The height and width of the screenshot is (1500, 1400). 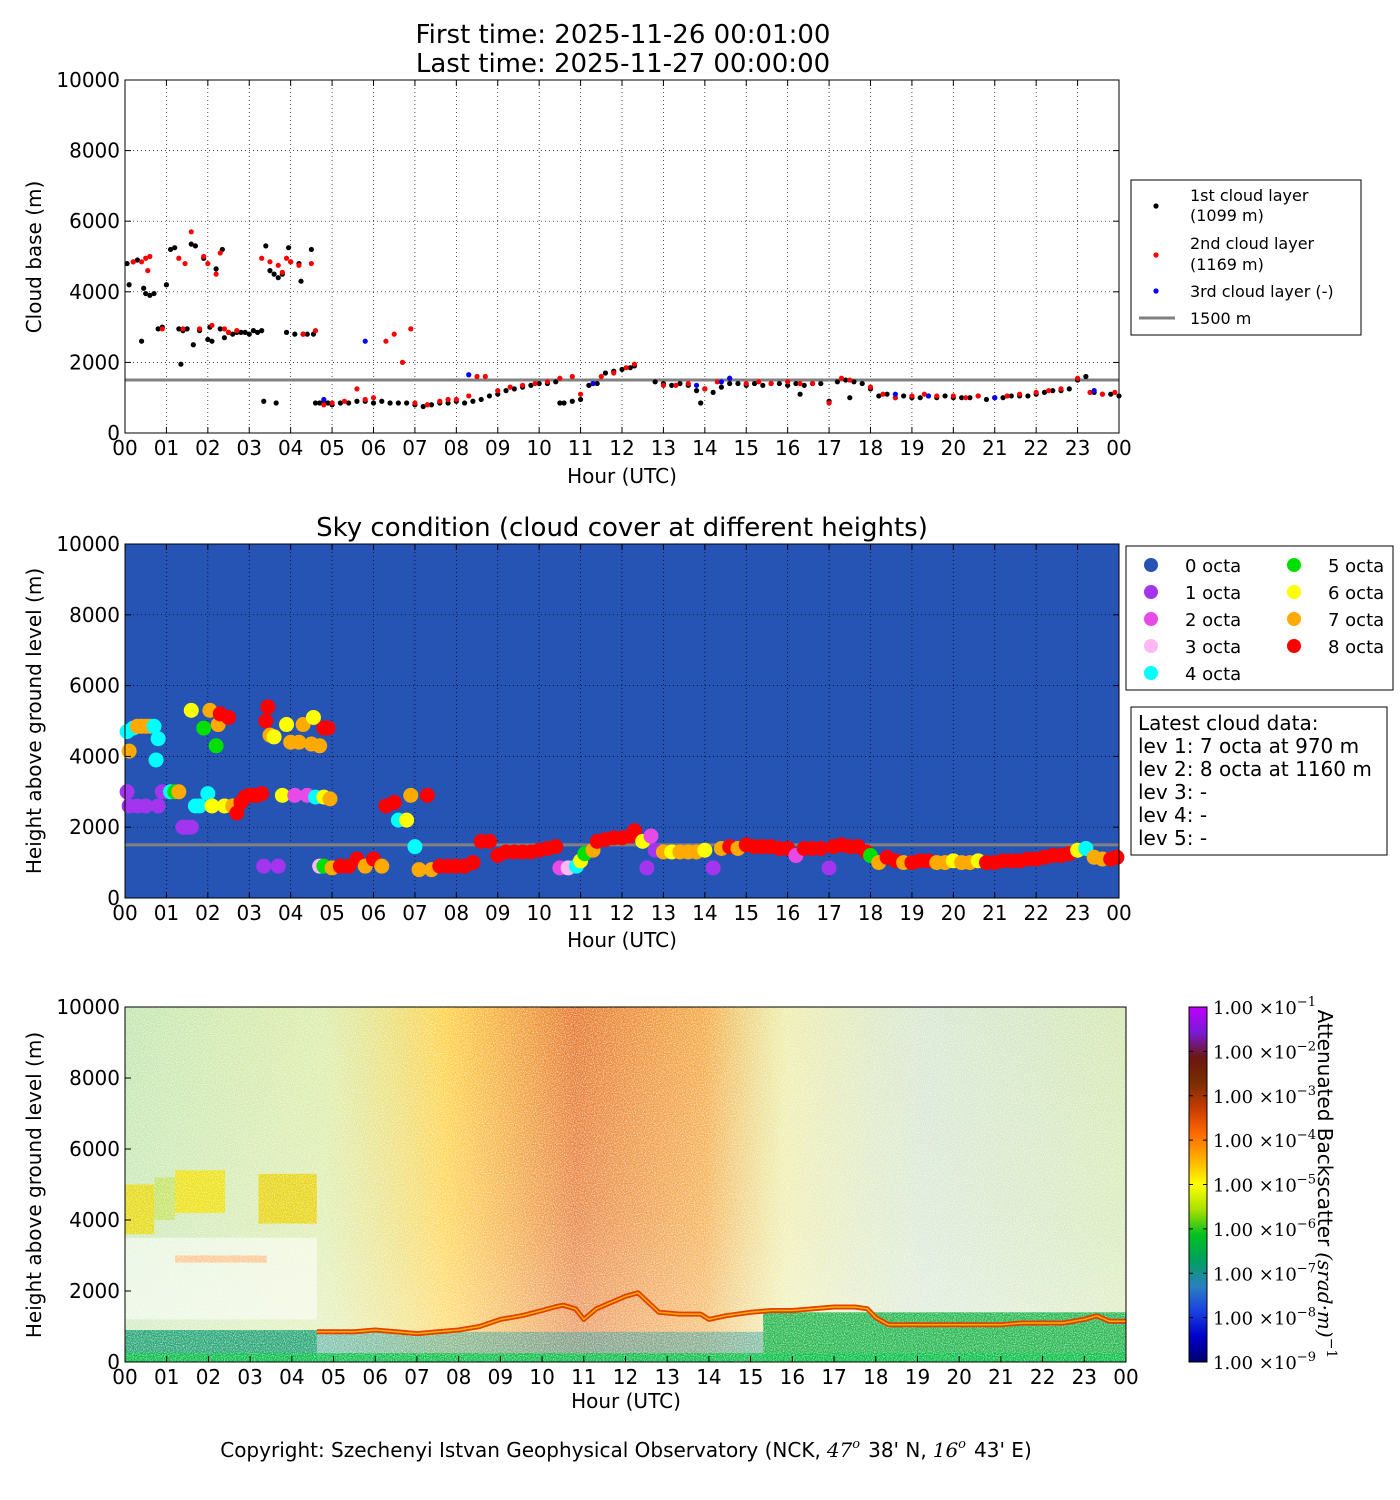 I want to click on legend-octa-label-5: 5 octa, so click(x=1356, y=566).